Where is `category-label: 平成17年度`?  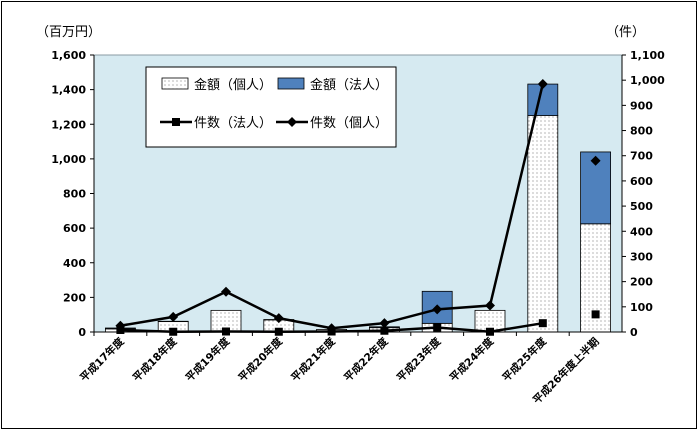 category-label: 平成17年度 is located at coordinates (102, 360).